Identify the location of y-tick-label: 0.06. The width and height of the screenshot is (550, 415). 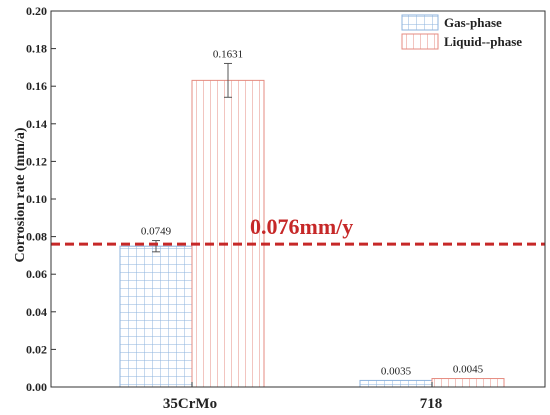
(36, 274).